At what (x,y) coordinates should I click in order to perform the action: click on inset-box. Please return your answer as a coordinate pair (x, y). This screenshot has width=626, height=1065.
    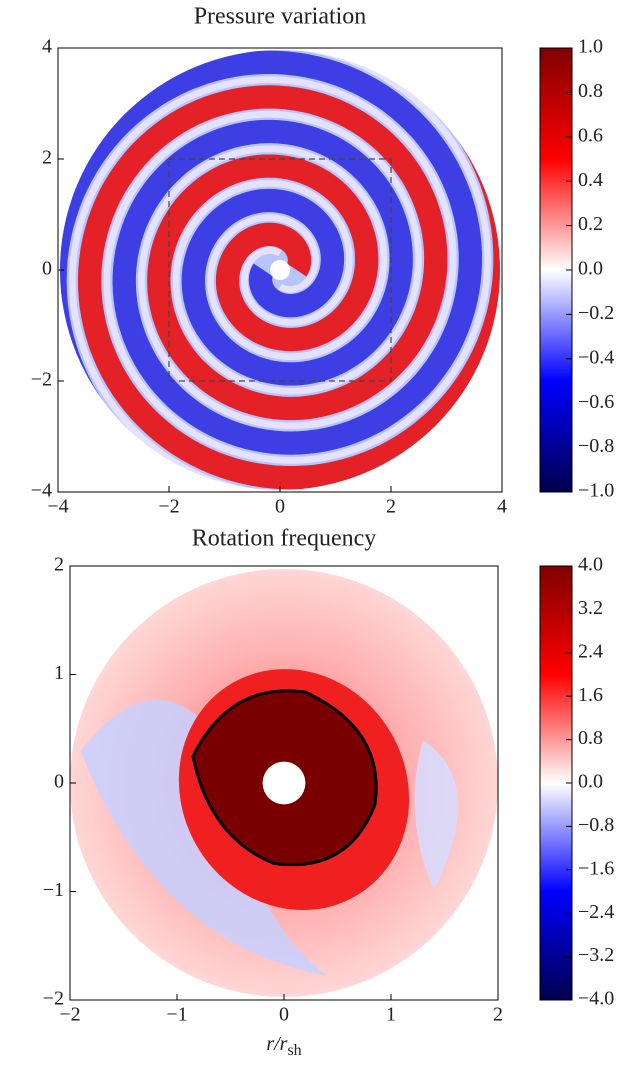
    Looking at the image, I should click on (280, 270).